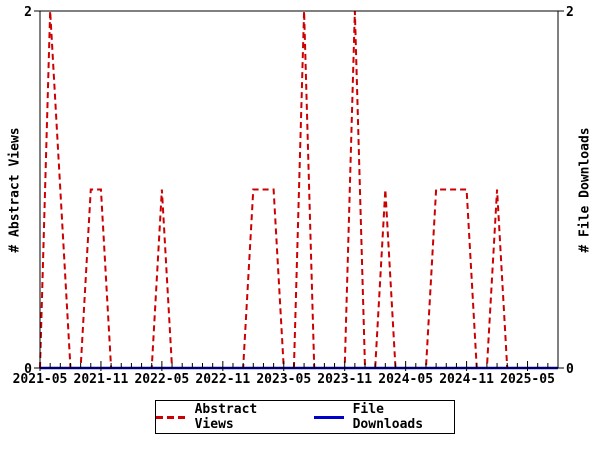  I want to click on legend-item-abstract-views: Abstract Views, so click(226, 417).